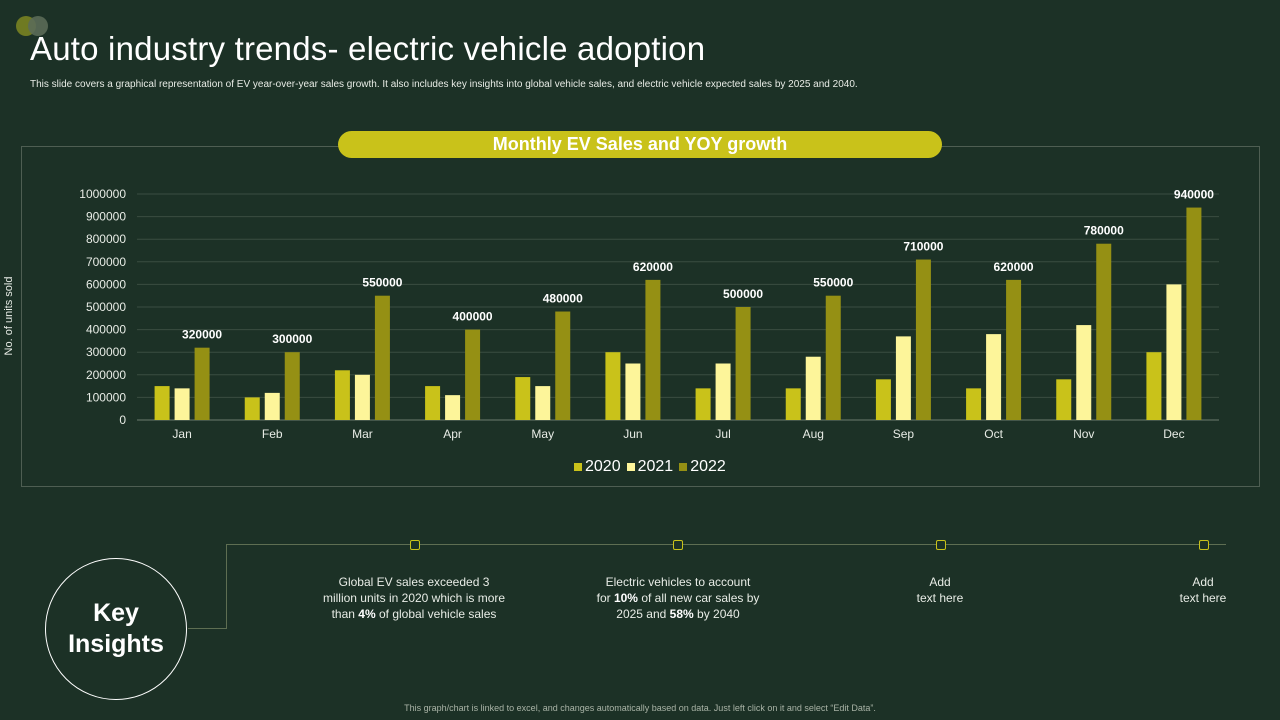 The width and height of the screenshot is (1280, 720). I want to click on bar-2022-dec, so click(1194, 313).